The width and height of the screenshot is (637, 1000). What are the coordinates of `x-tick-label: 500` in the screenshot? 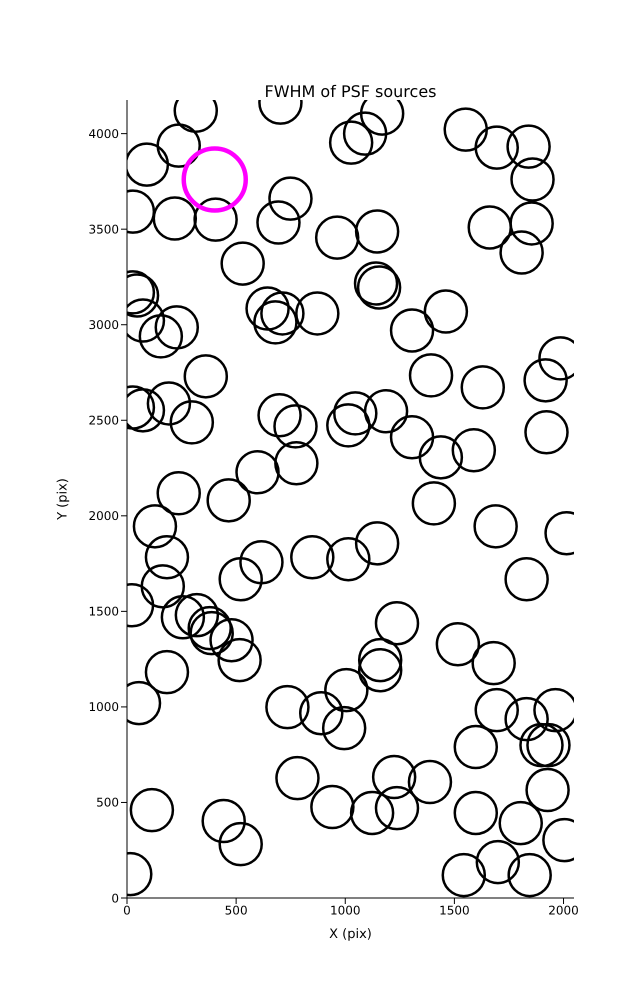 It's located at (236, 911).